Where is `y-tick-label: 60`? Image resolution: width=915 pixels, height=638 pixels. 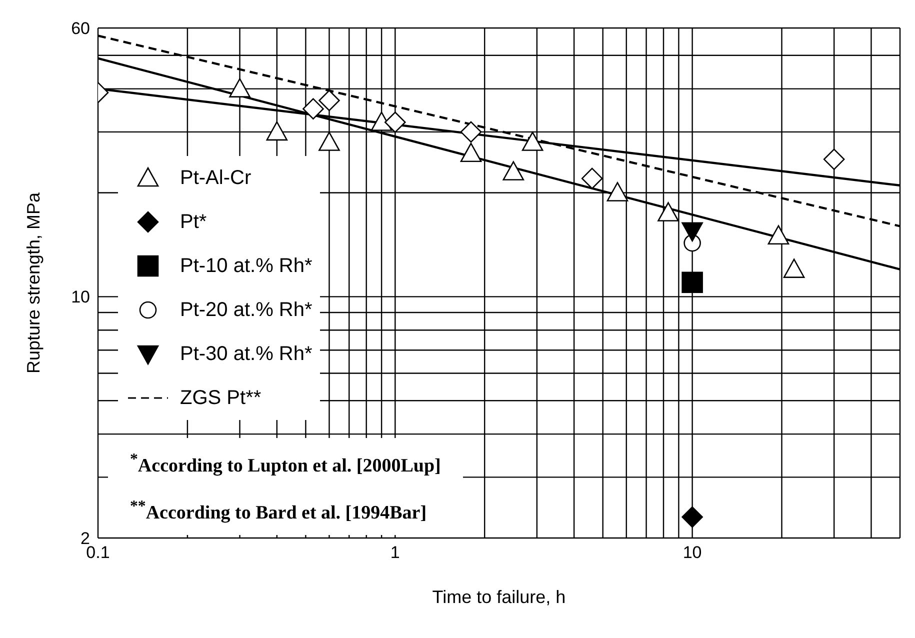 y-tick-label: 60 is located at coordinates (80, 28).